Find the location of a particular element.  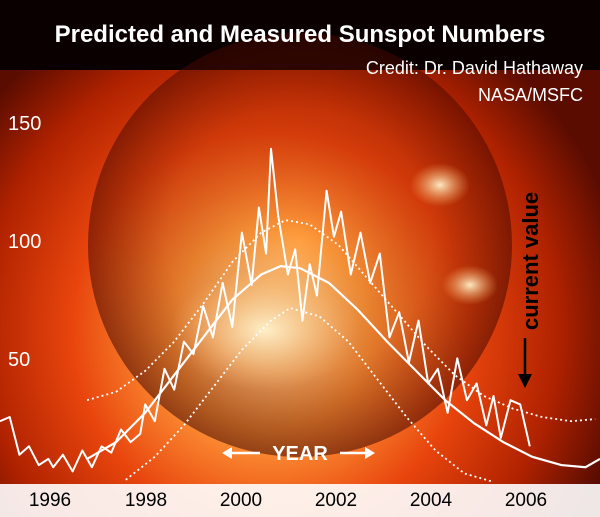

current-value-arrow-icon is located at coordinates (525, 381).